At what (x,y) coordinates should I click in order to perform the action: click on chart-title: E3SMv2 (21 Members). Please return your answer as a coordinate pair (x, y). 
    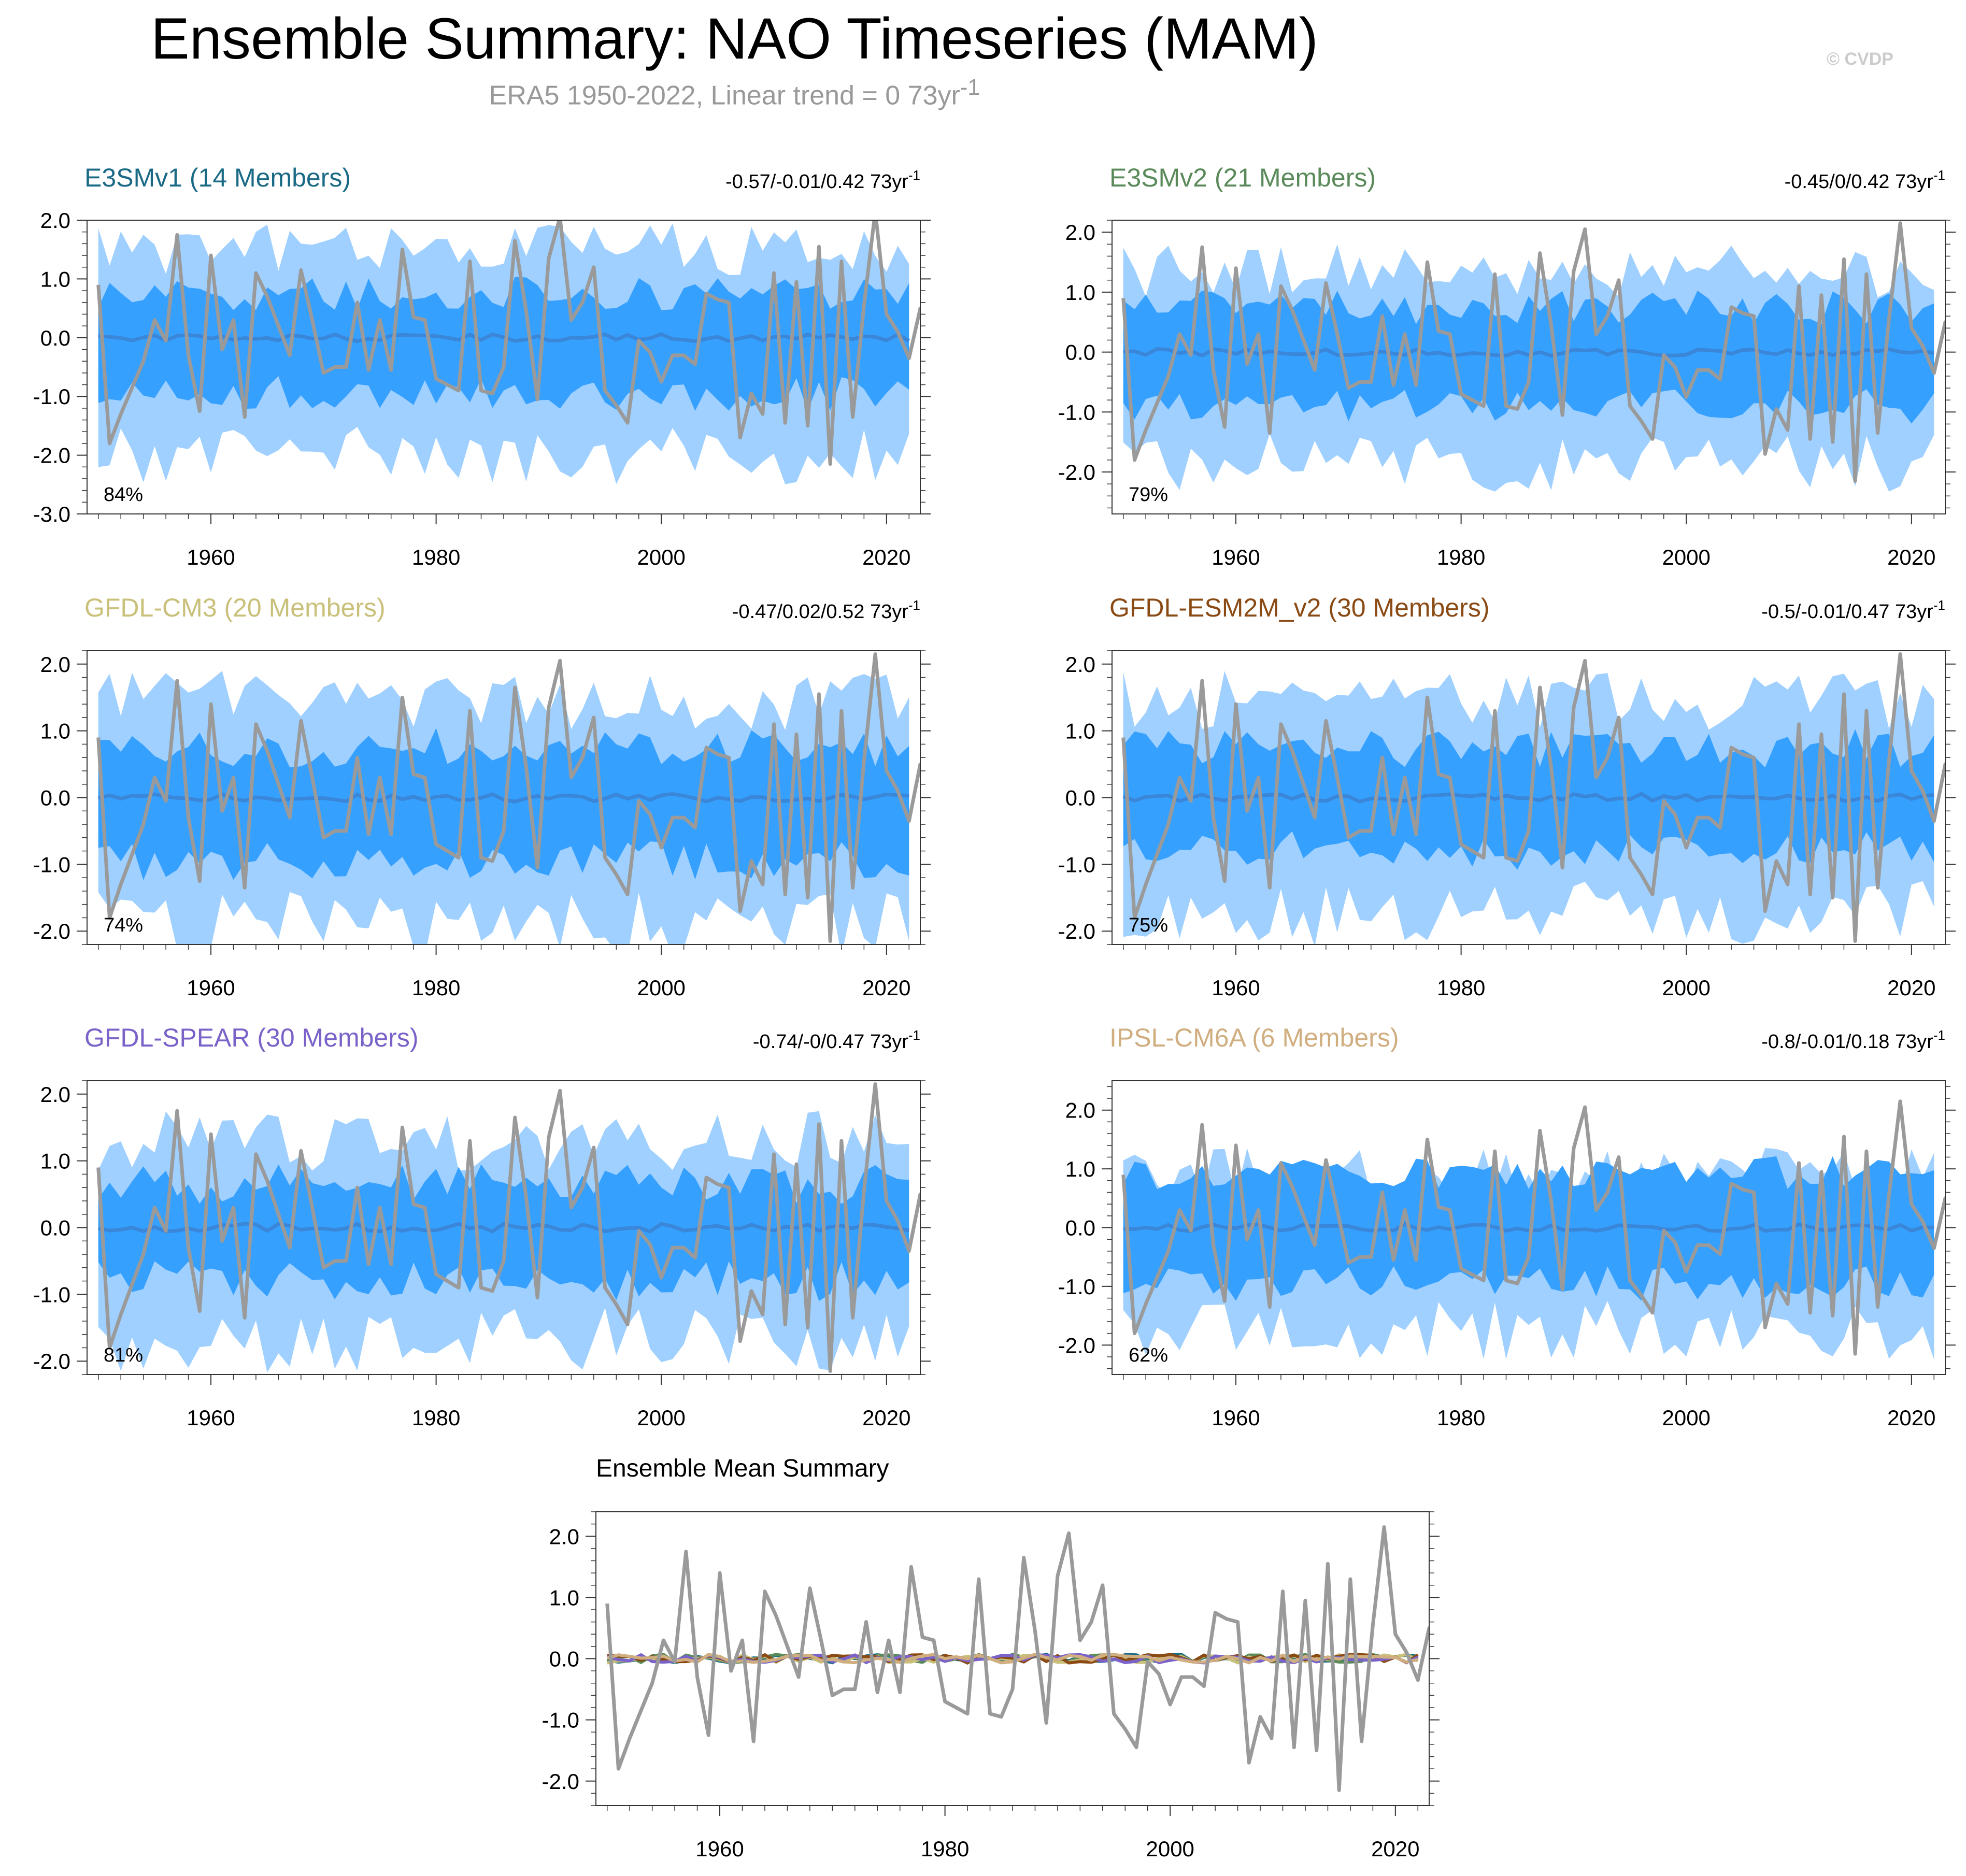
    Looking at the image, I should click on (1242, 177).